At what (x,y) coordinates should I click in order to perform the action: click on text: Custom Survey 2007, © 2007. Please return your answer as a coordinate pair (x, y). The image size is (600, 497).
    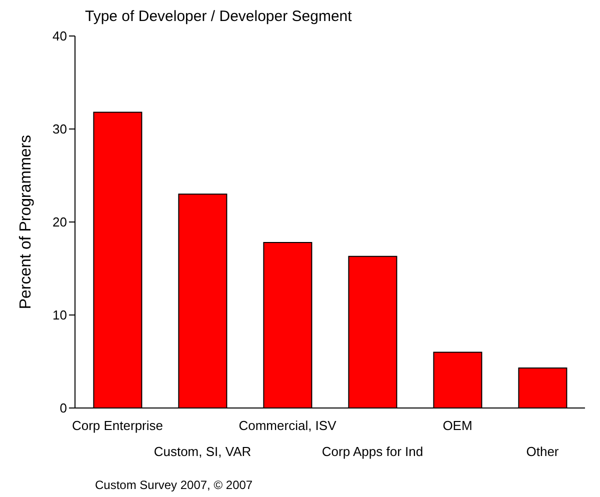
    Looking at the image, I should click on (174, 485).